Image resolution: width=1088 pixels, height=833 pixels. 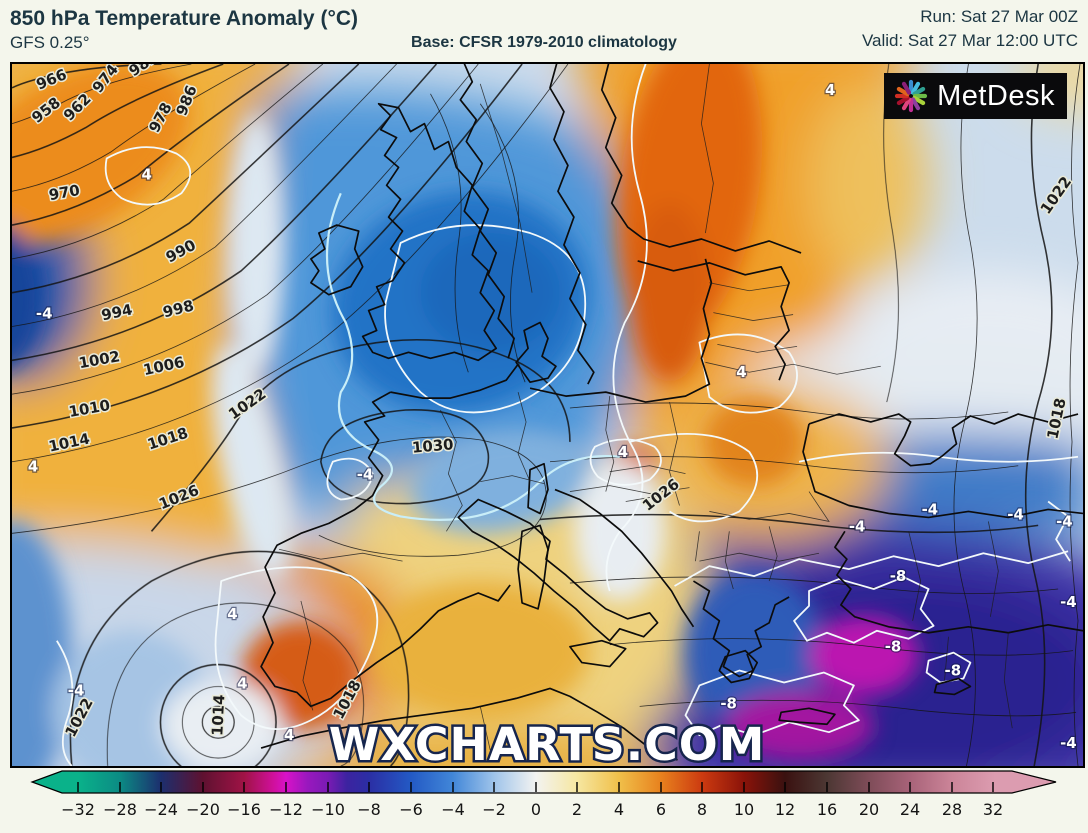 I want to click on colorbar-tick-label: 0, so click(x=536, y=809).